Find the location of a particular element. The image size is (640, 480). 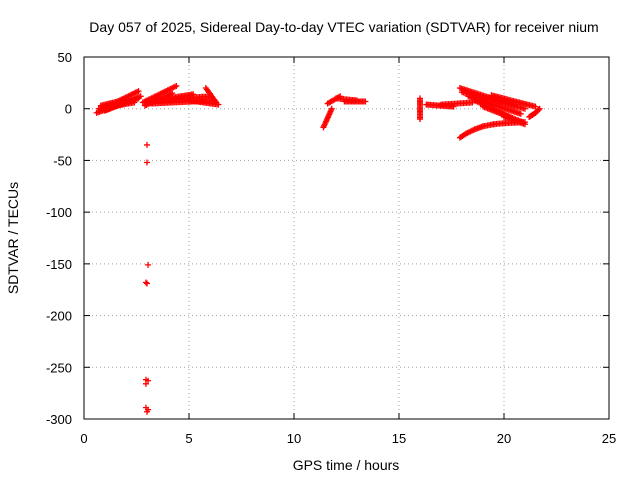

x-tick-label: 5 is located at coordinates (188, 438).